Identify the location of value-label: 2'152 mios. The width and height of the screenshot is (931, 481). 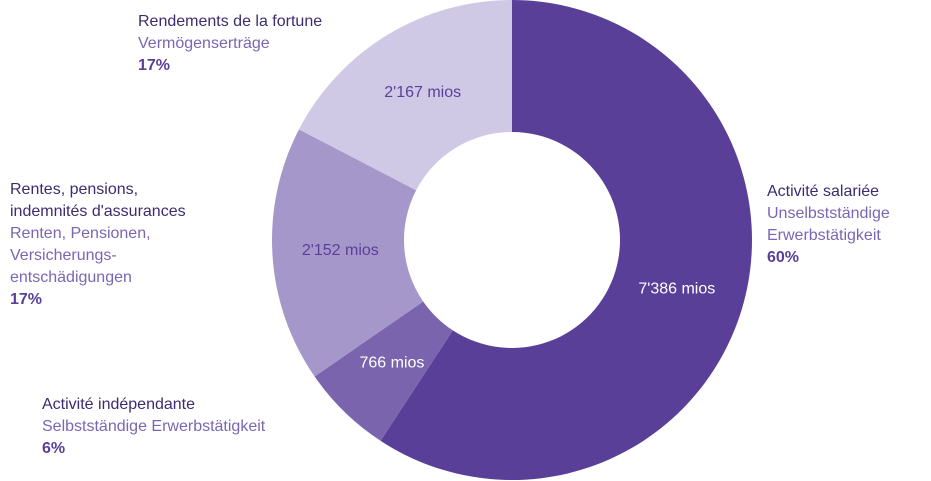
(340, 250).